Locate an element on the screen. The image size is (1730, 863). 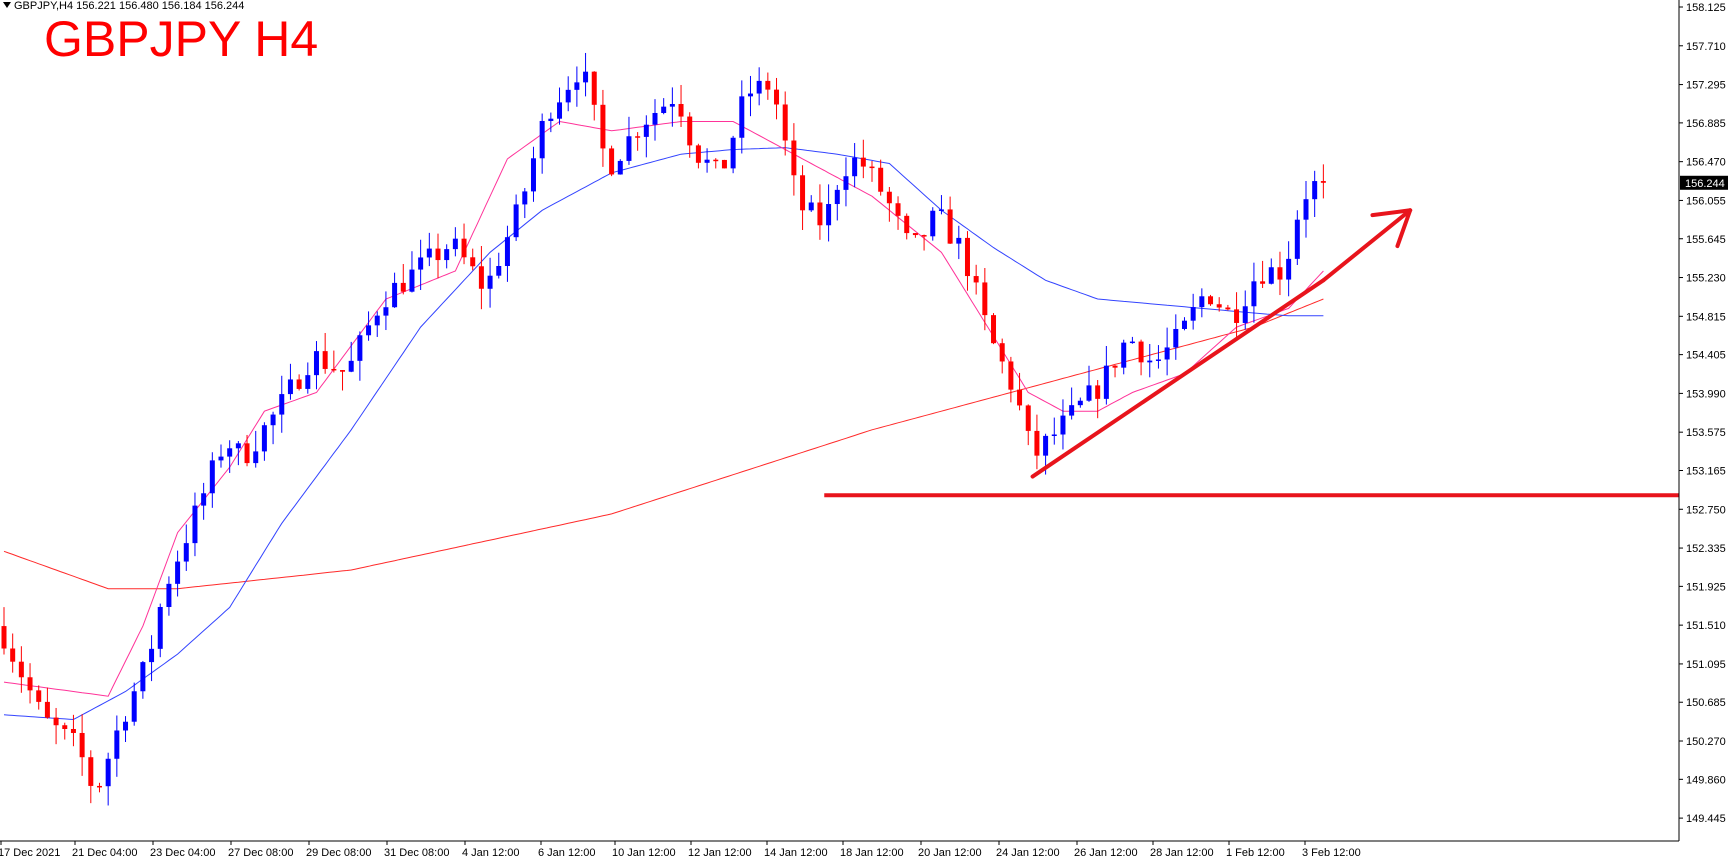
y-tick-label: 155.645 is located at coordinates (1706, 240).